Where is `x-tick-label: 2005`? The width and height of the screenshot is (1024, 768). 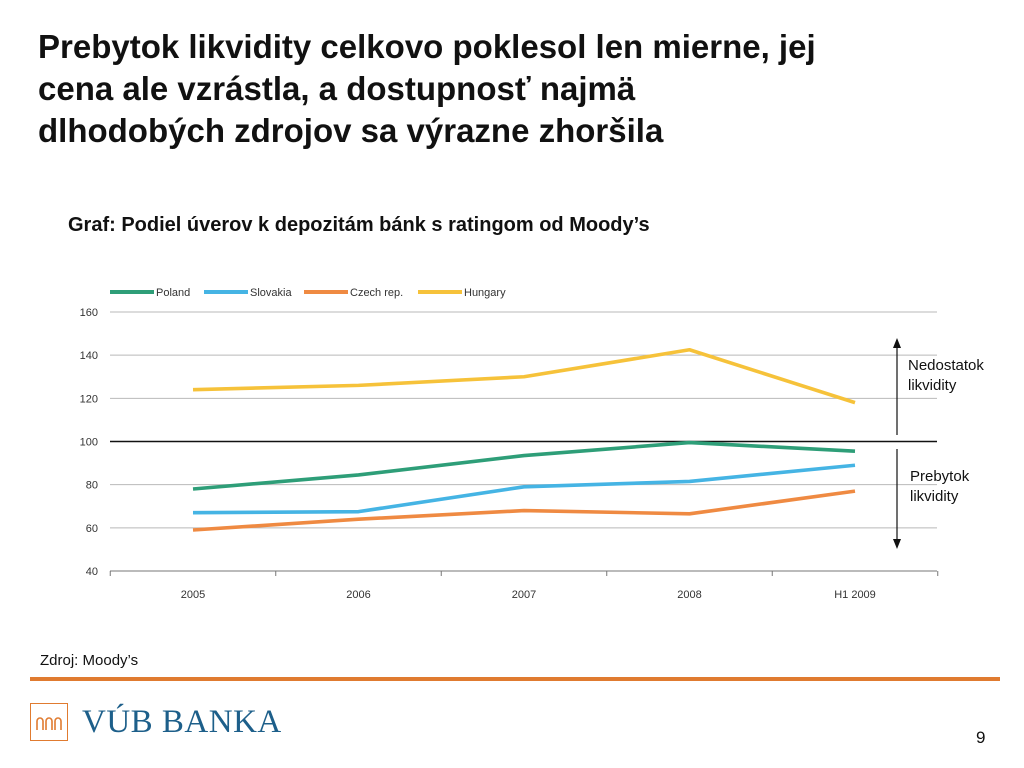 x-tick-label: 2005 is located at coordinates (193, 595).